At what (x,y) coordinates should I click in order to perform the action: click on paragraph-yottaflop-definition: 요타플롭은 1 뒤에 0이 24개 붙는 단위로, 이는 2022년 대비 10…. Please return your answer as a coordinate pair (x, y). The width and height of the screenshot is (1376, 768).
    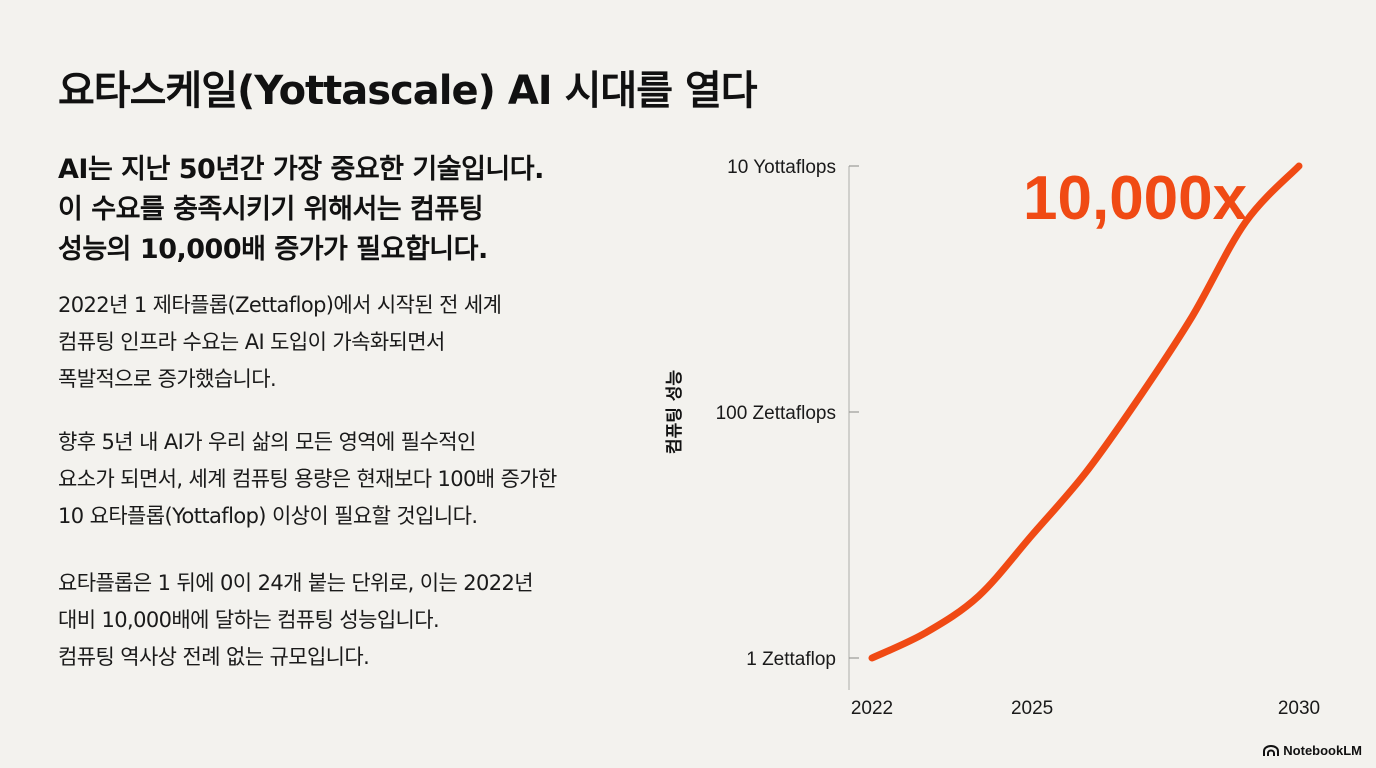
    Looking at the image, I should click on (358, 620).